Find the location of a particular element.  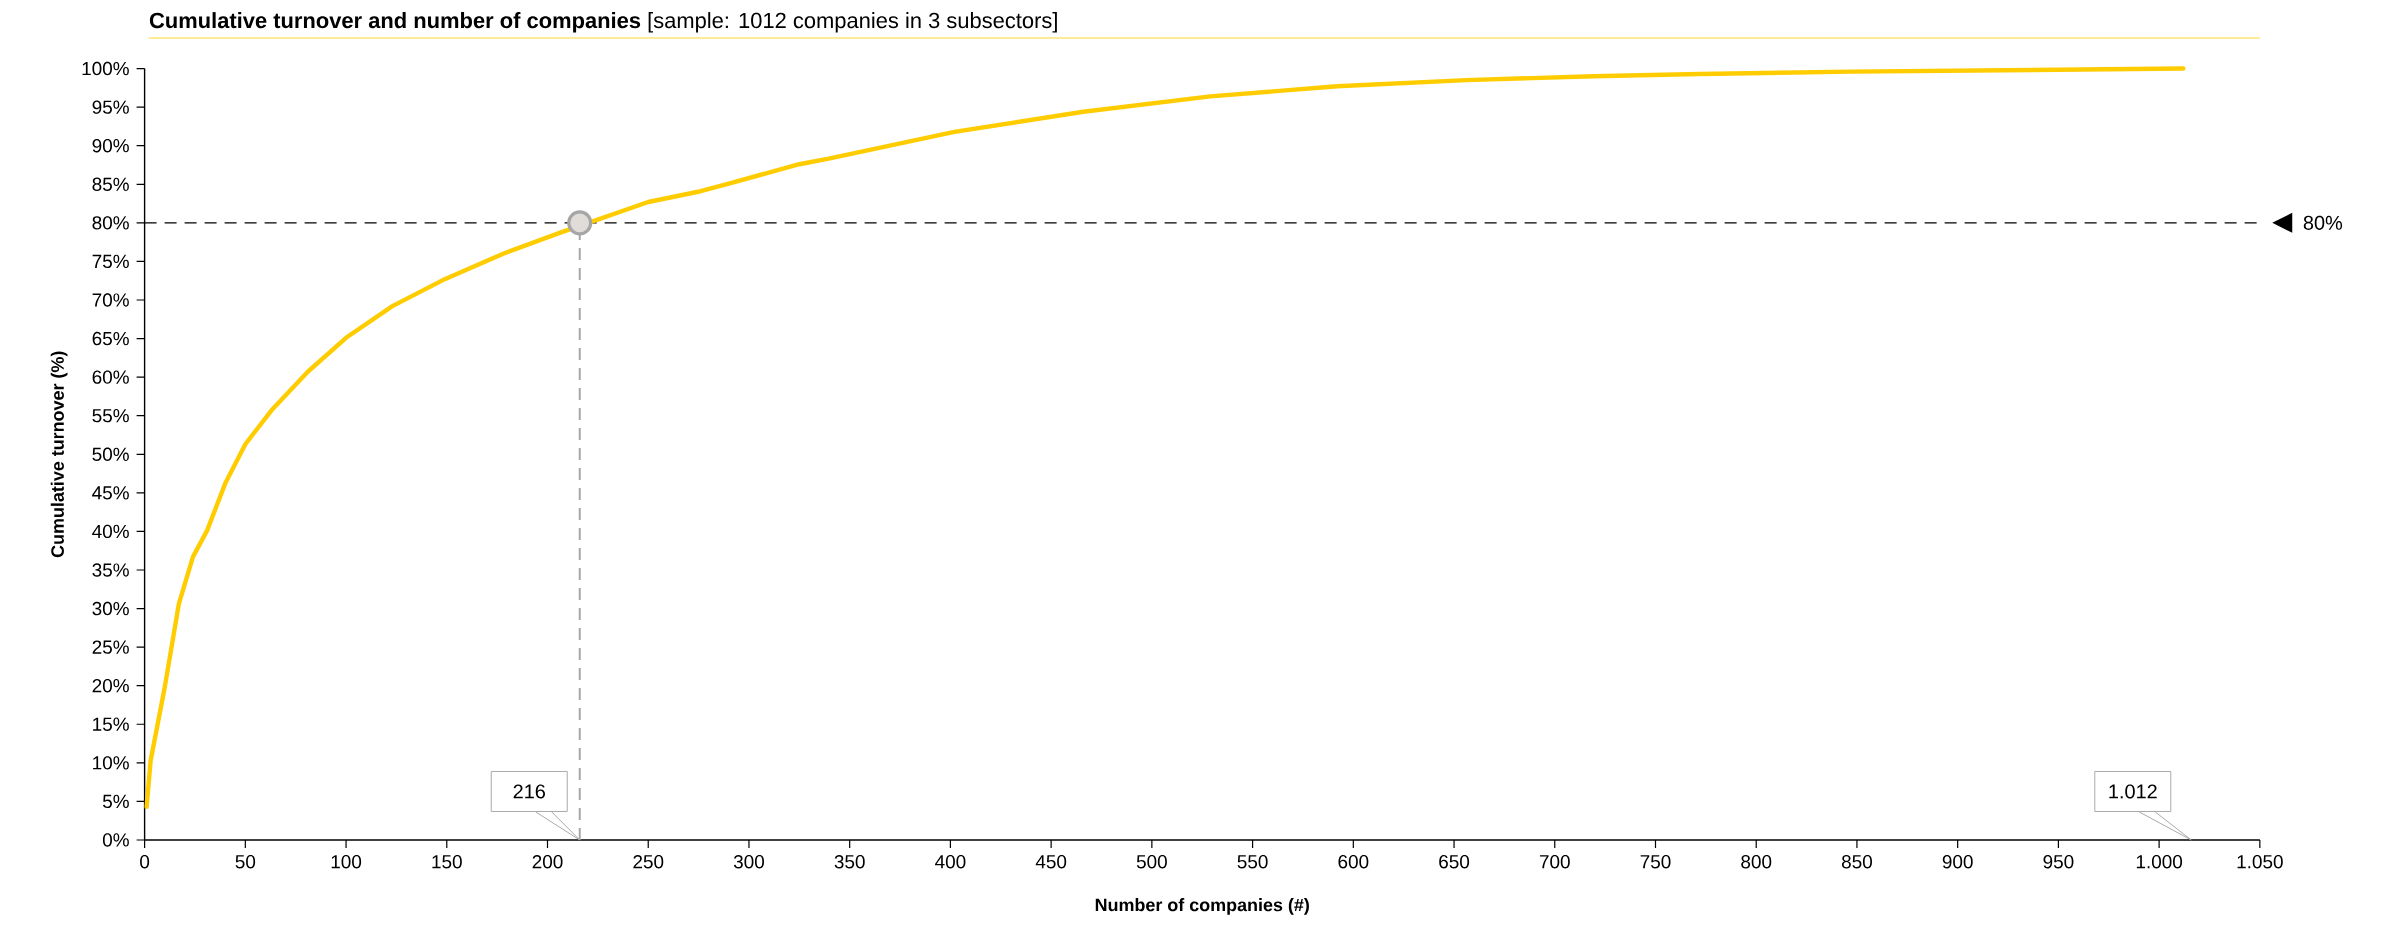

x-axis-title: Number of companies (#) is located at coordinates (1202, 906).